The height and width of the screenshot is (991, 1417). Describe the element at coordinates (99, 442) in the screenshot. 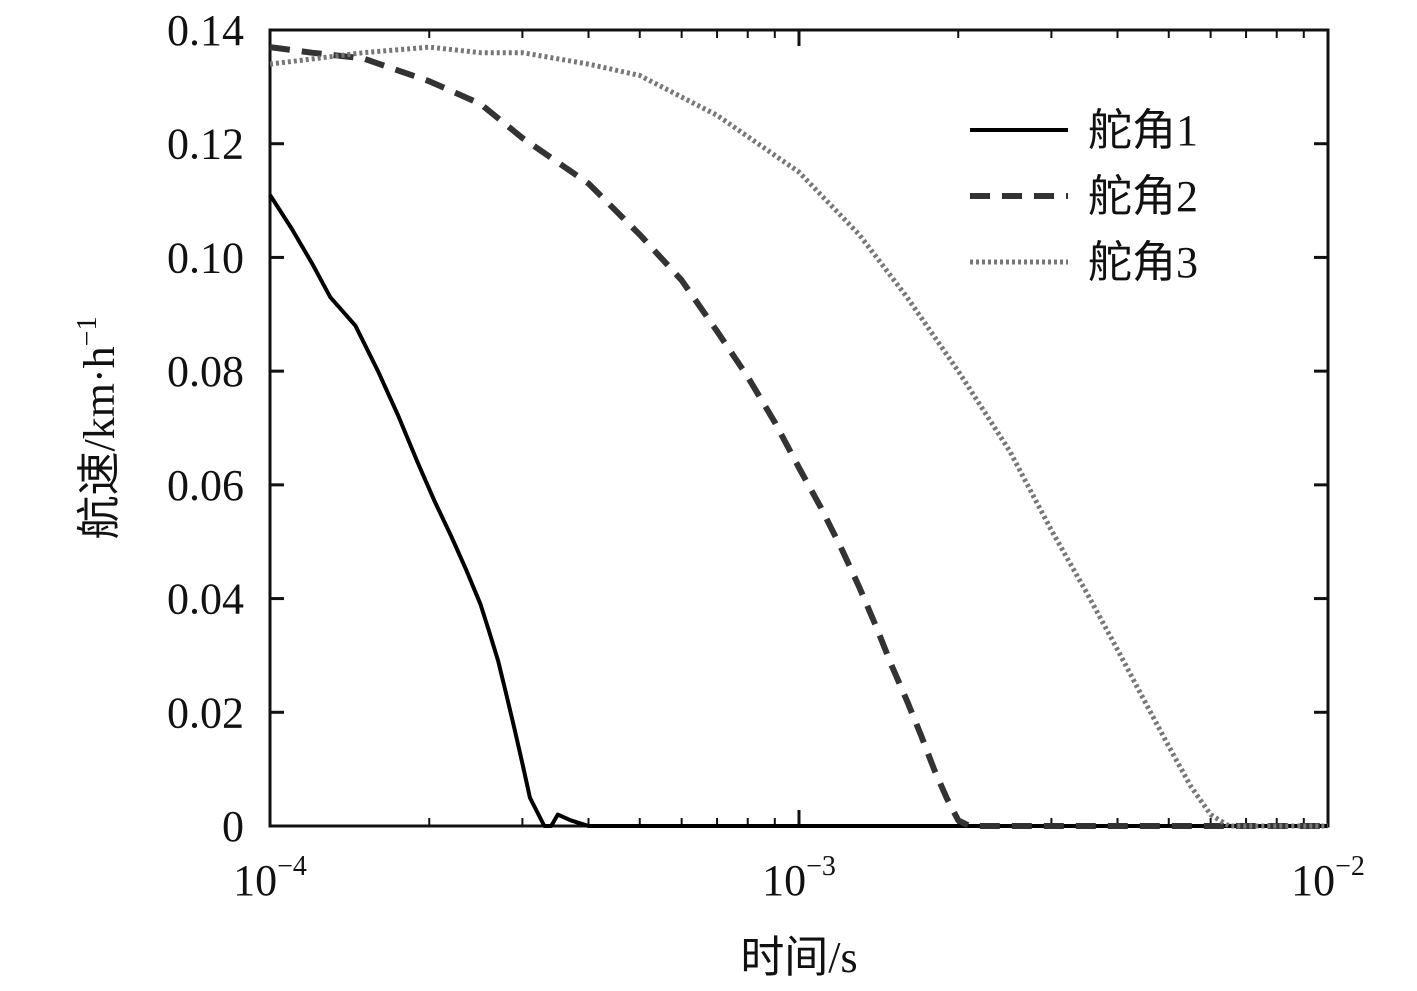

I see `y-axis-title-main: 航速/km·h` at that location.